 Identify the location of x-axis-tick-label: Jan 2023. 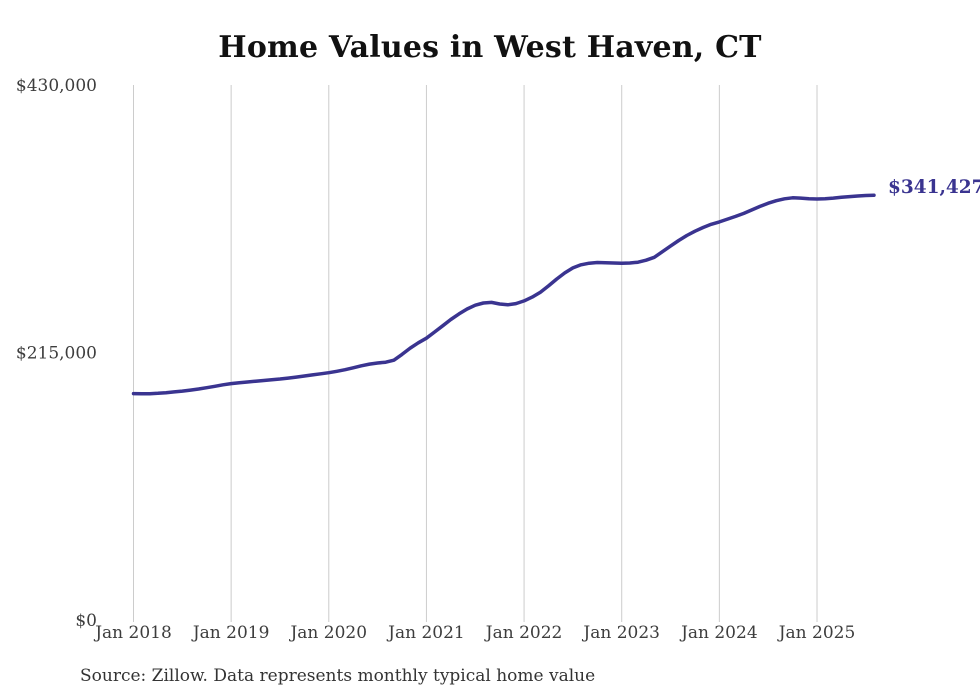
(620, 633).